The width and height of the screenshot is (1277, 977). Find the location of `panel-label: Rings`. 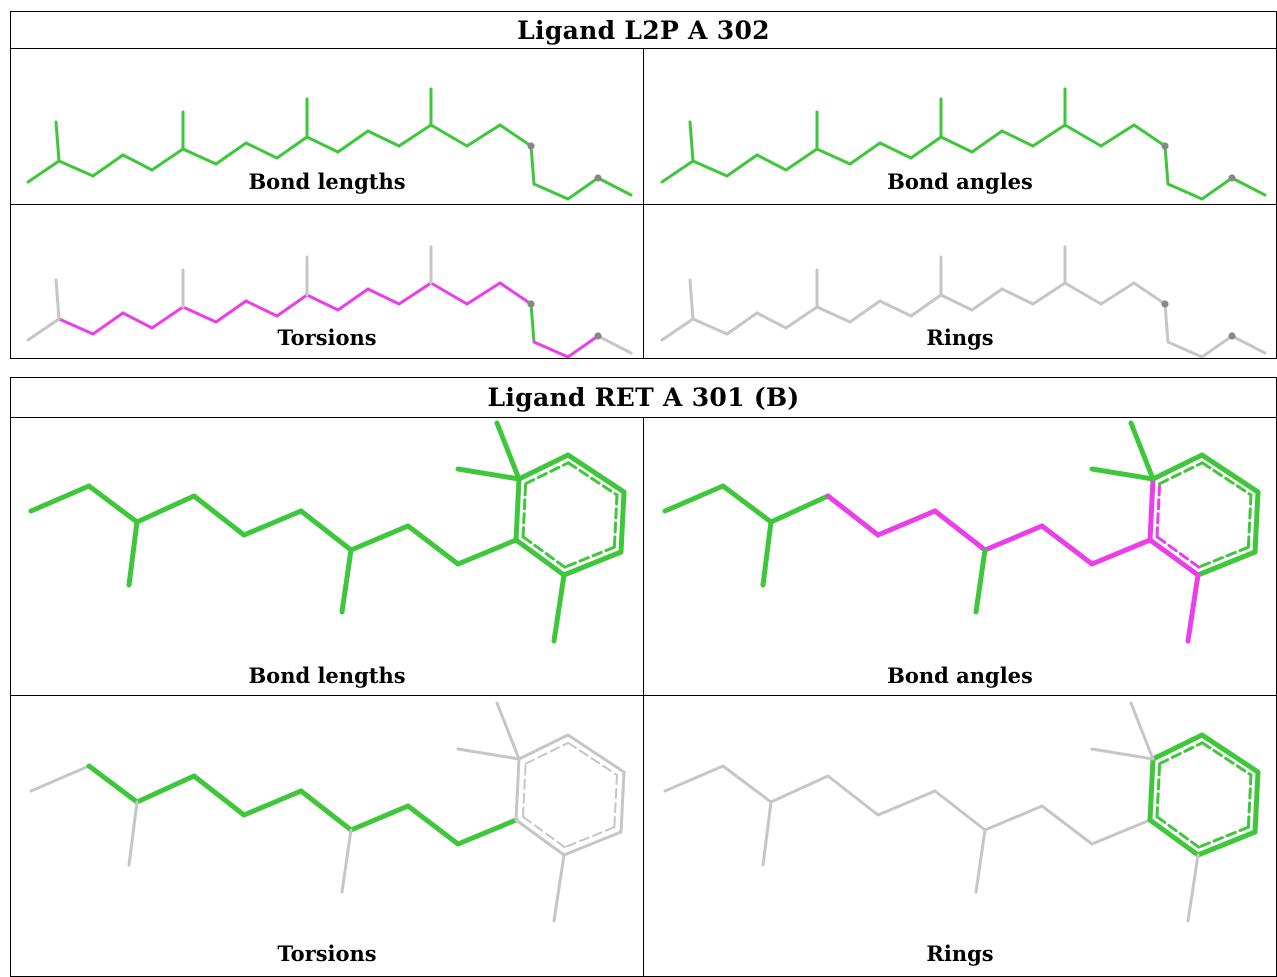

panel-label: Rings is located at coordinates (960, 337).